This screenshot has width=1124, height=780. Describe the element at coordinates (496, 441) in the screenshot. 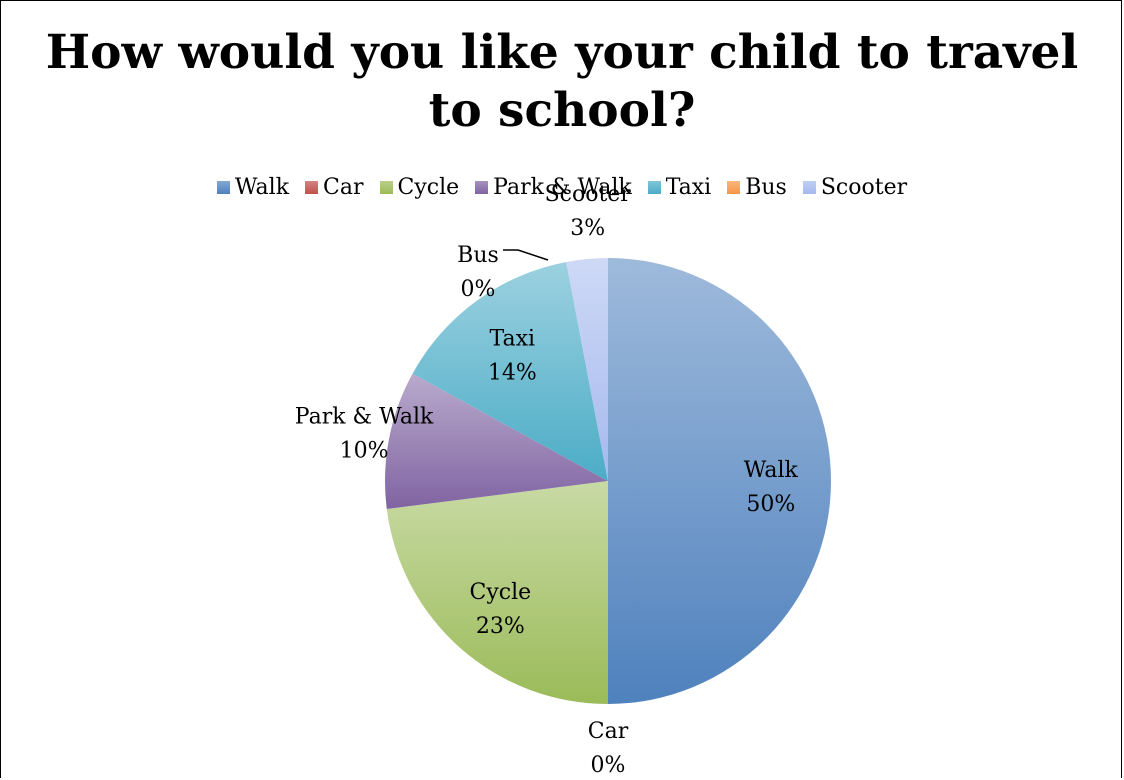

I see `pie-slice-park-walk` at that location.